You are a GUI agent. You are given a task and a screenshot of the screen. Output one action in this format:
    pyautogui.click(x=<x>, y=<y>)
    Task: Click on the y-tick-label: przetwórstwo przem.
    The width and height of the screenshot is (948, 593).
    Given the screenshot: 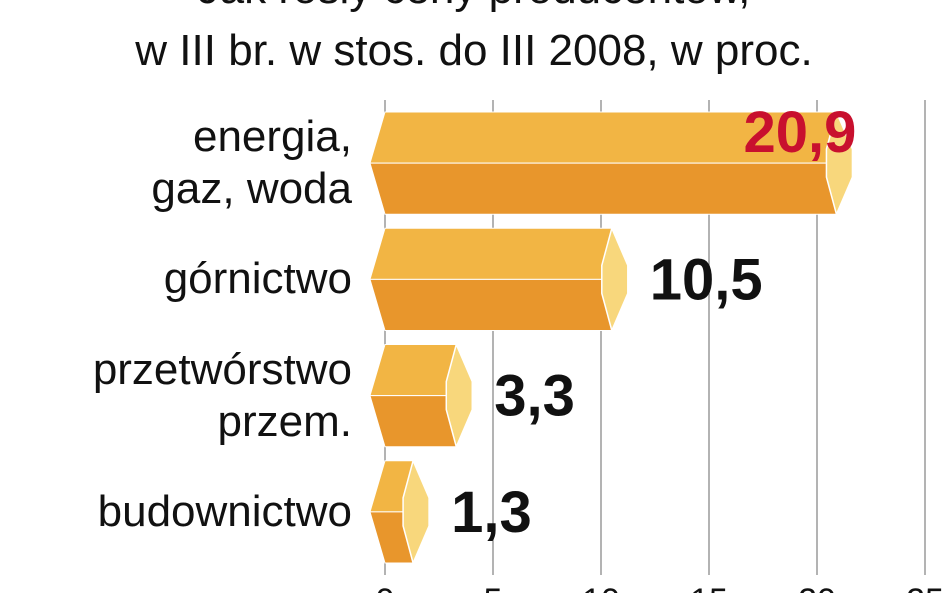 What is the action you would take?
    pyautogui.click(x=222, y=395)
    